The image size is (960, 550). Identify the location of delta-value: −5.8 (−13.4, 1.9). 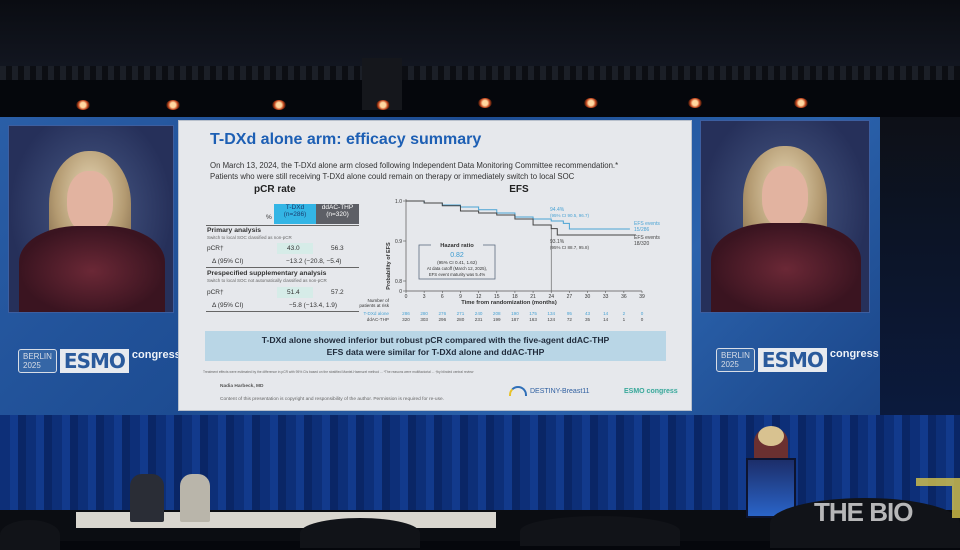
(313, 305).